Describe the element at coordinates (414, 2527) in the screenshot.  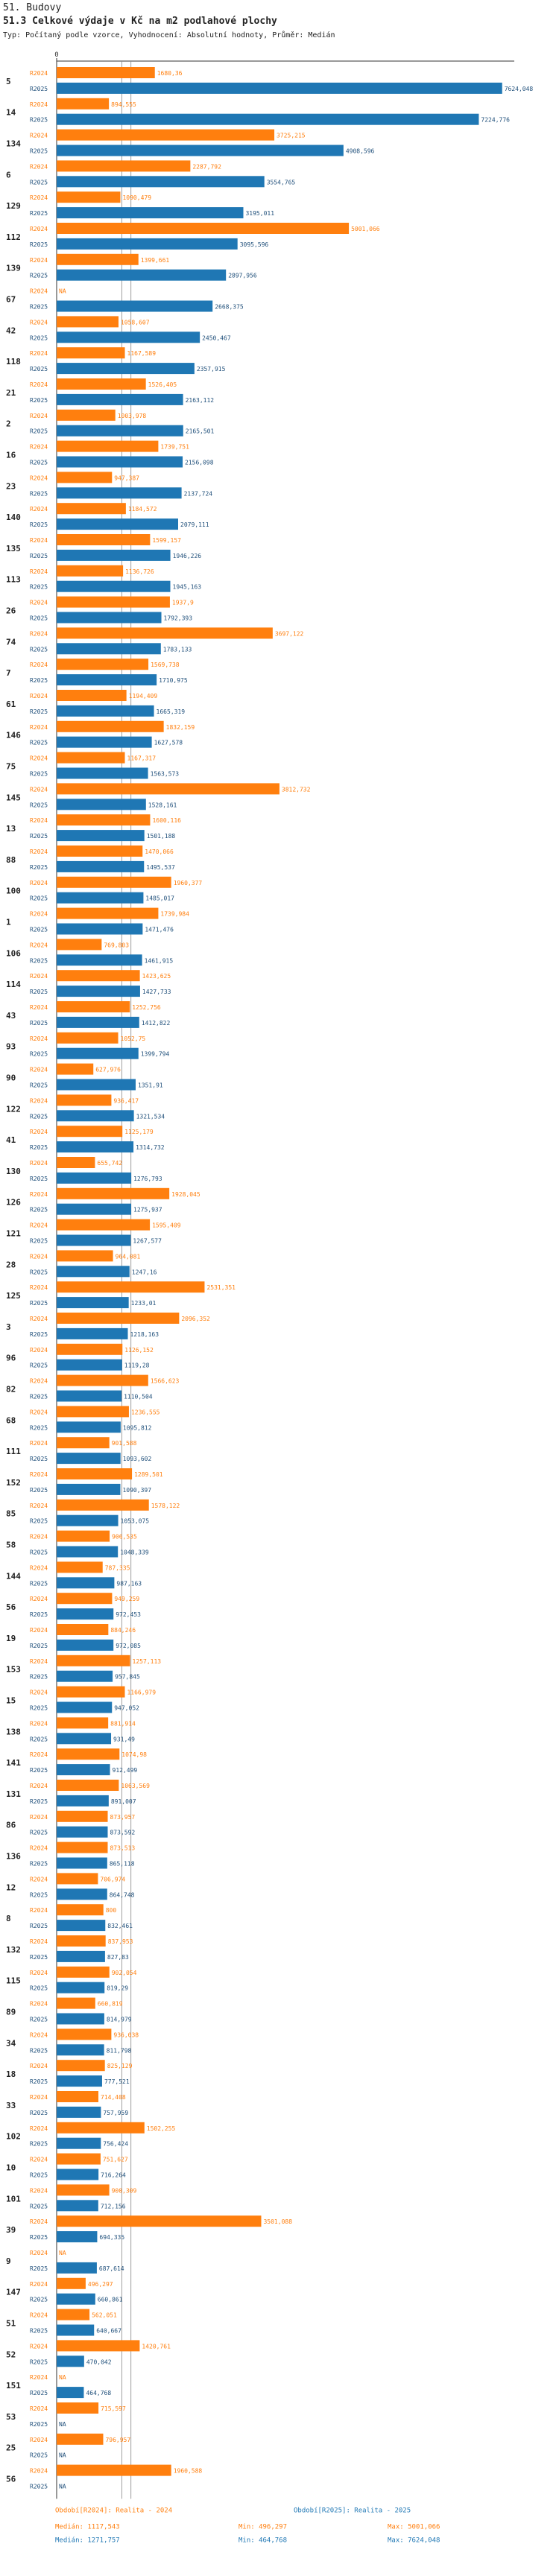
I see `max-r2024: Max: 5001,066` at that location.